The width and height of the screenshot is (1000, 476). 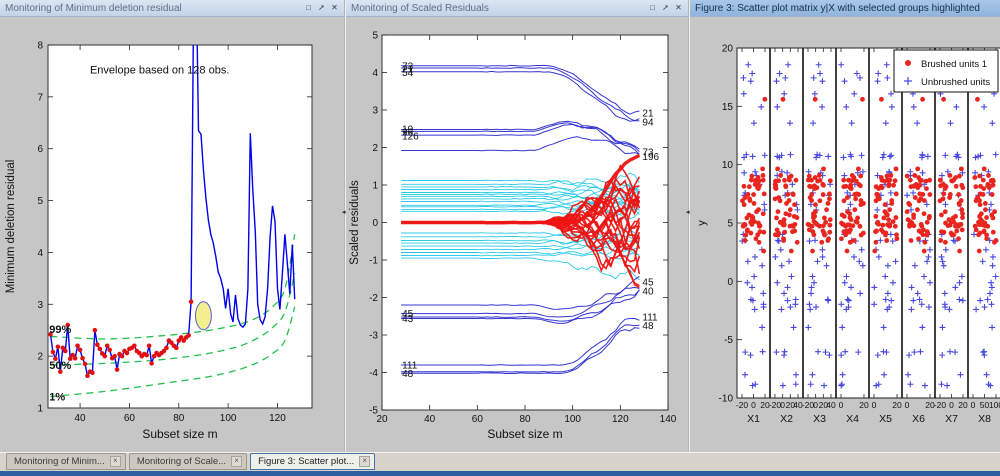 I want to click on svg-text: 19, so click(x=408, y=129).